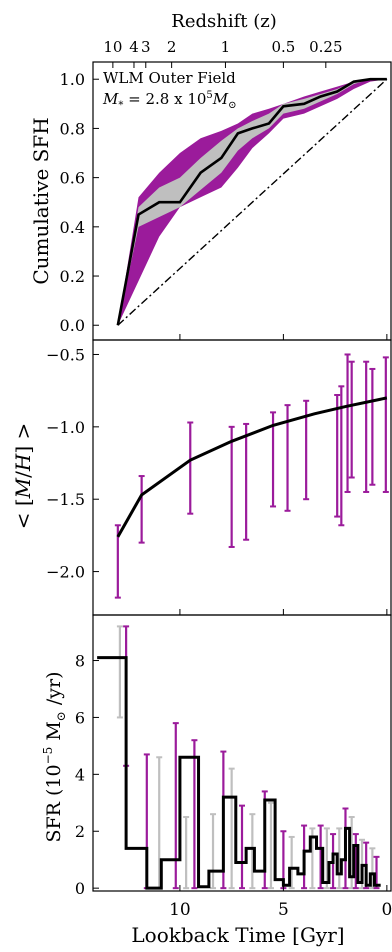 This screenshot has width=392, height=952. What do you see at coordinates (80, 774) in the screenshot?
I see `sfr-y-tick-label: 4` at bounding box center [80, 774].